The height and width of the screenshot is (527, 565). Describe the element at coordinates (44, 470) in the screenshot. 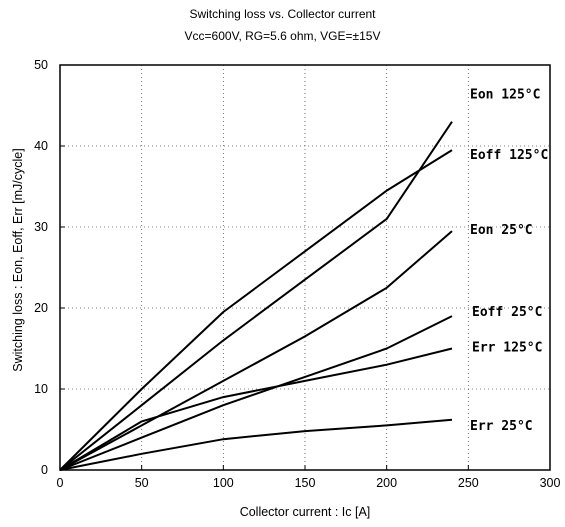

I see `y-tick-label: 0` at that location.